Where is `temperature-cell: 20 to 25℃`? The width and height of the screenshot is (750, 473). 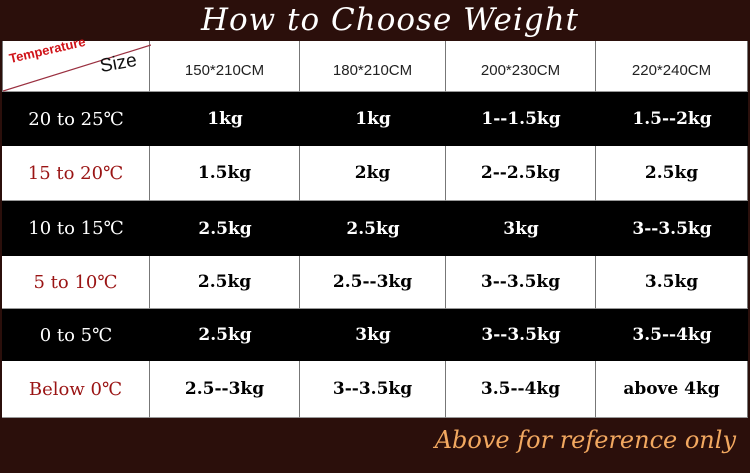
temperature-cell: 20 to 25℃ is located at coordinates (76, 119).